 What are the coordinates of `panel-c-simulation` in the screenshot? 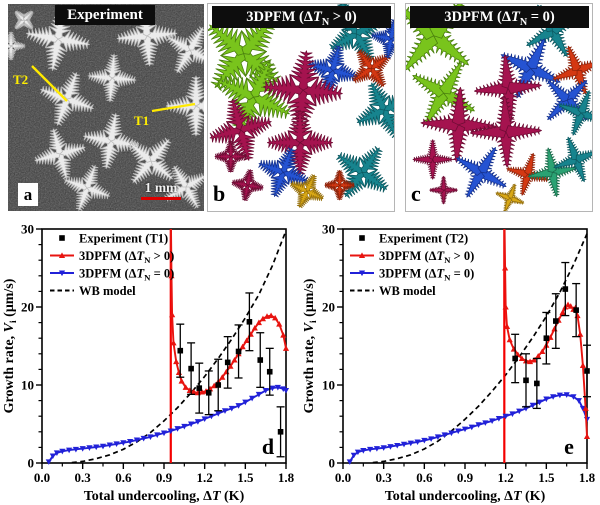 It's located at (499, 107).